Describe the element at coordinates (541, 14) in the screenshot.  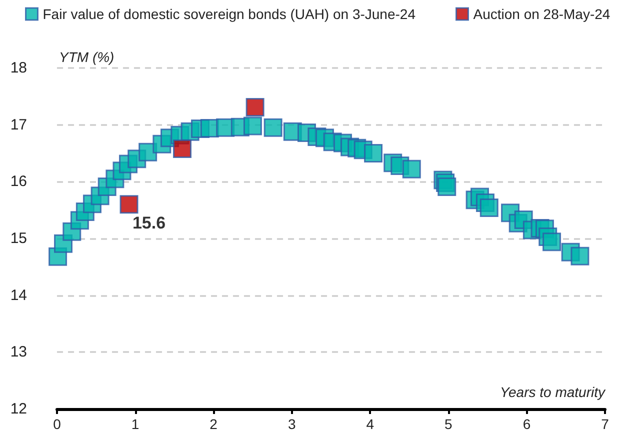
I see `legend-label: Auction on 28-May-24` at that location.